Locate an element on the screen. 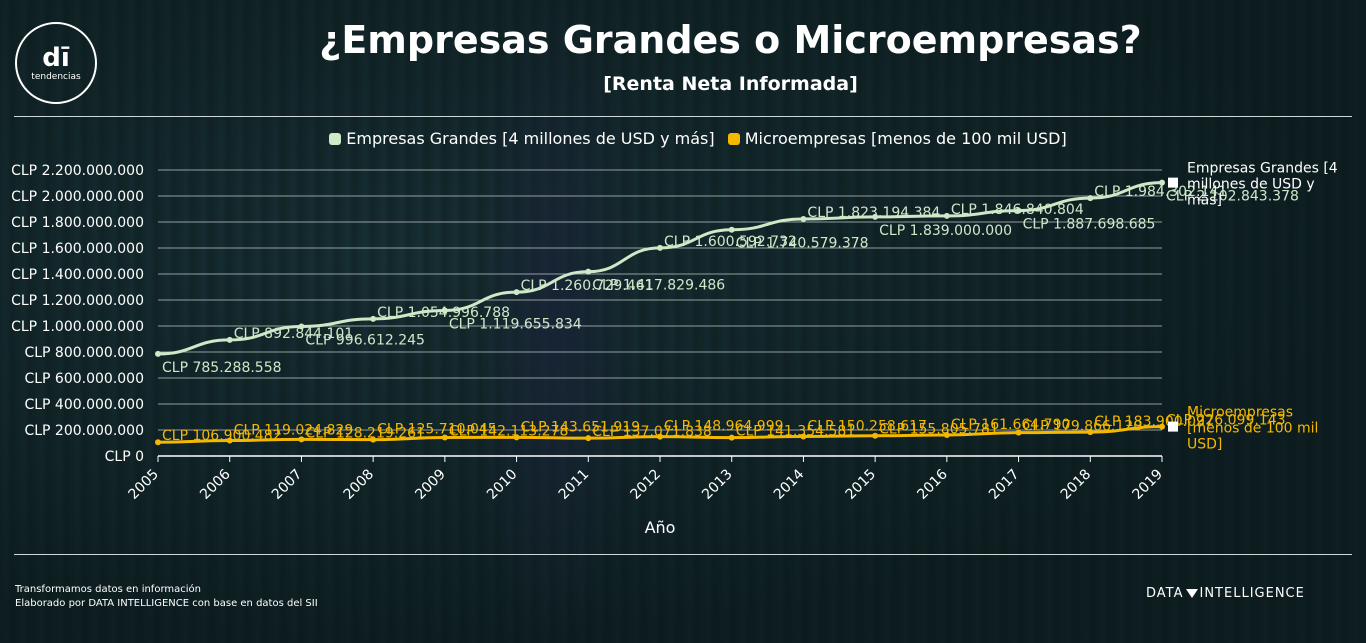  y-tick-label: CLP 400.000.000 is located at coordinates (84, 405).